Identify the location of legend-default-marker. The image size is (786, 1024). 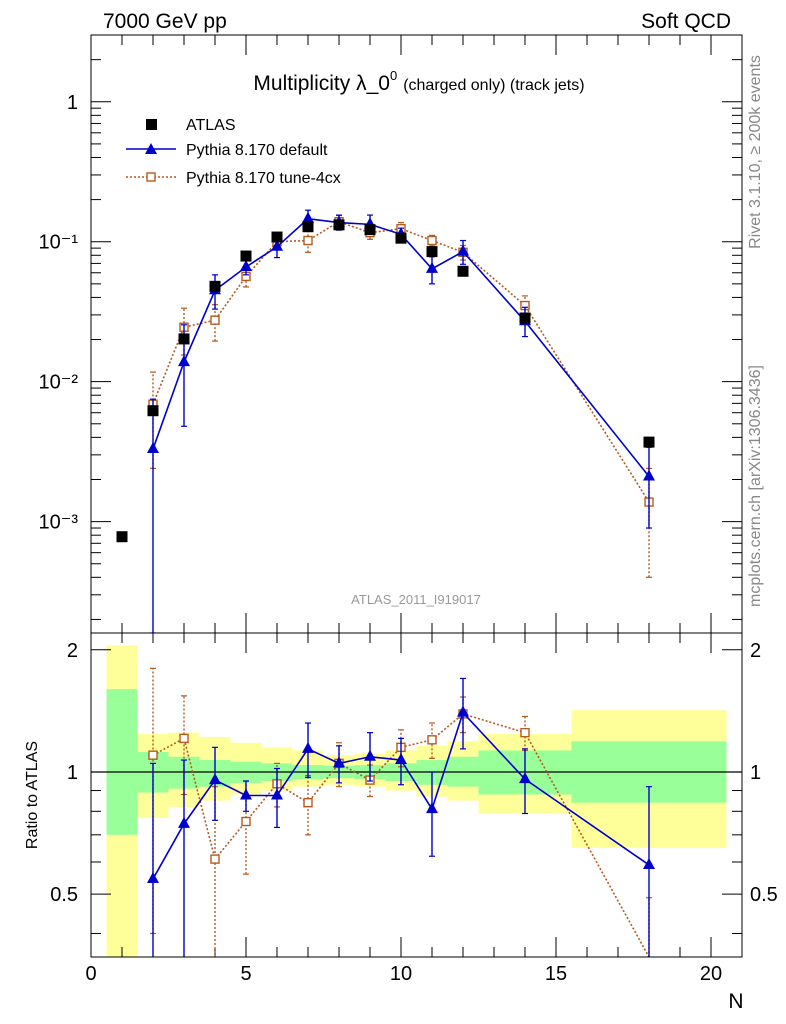
(151, 148).